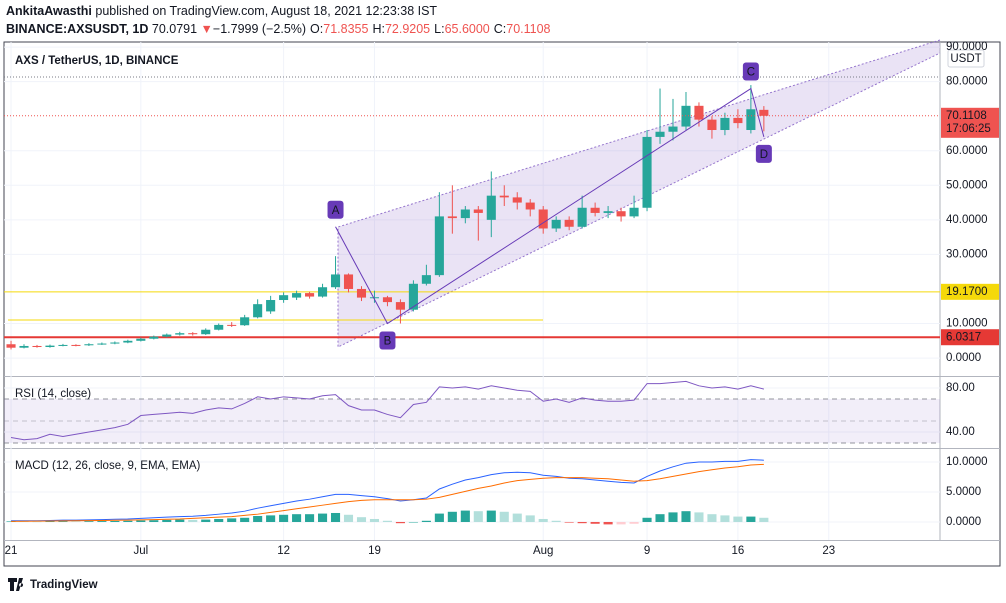  What do you see at coordinates (500, 29) in the screenshot?
I see `ohlc-key: C:` at bounding box center [500, 29].